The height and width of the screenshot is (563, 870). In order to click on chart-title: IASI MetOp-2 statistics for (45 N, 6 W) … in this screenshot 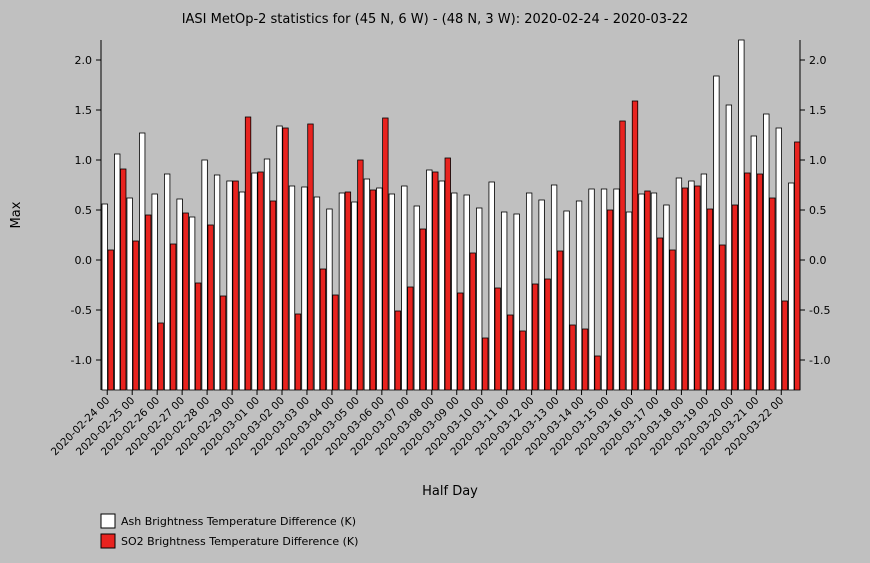, I will do `click(435, 19)`.